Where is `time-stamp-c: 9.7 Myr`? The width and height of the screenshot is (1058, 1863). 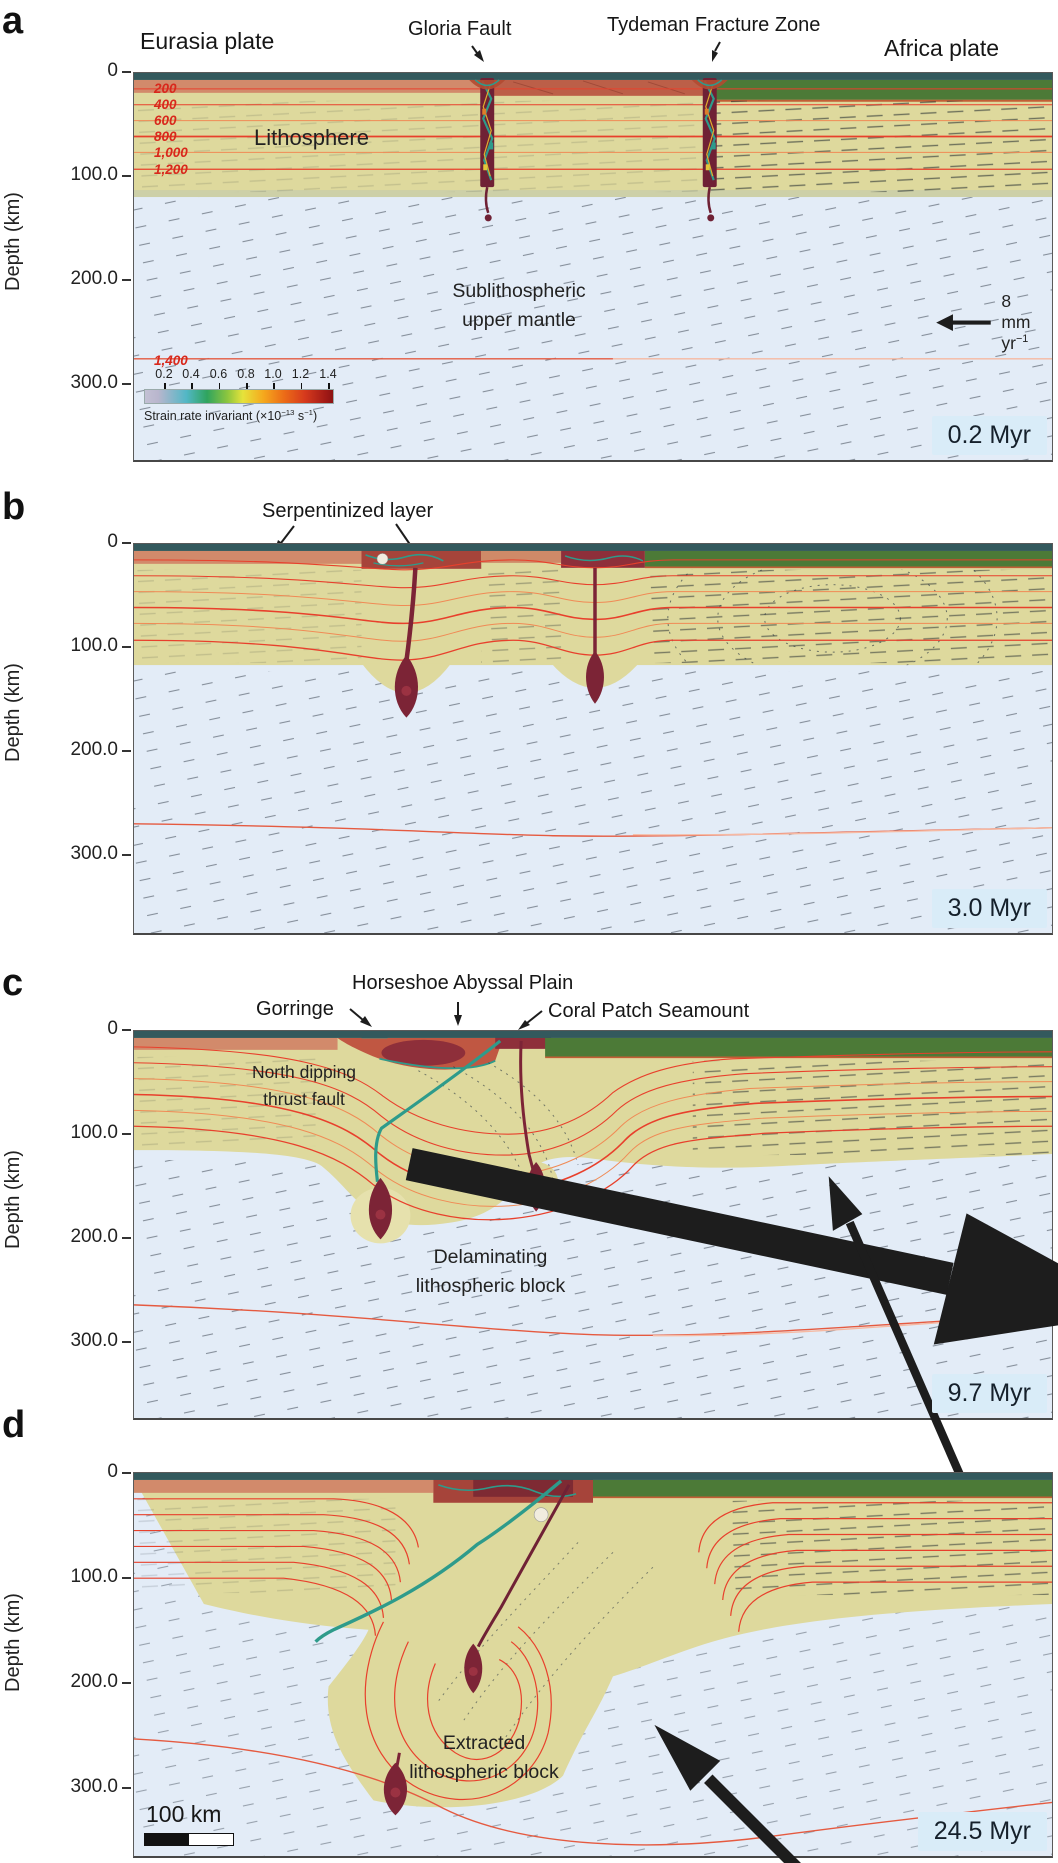
time-stamp-c: 9.7 Myr is located at coordinates (989, 1393).